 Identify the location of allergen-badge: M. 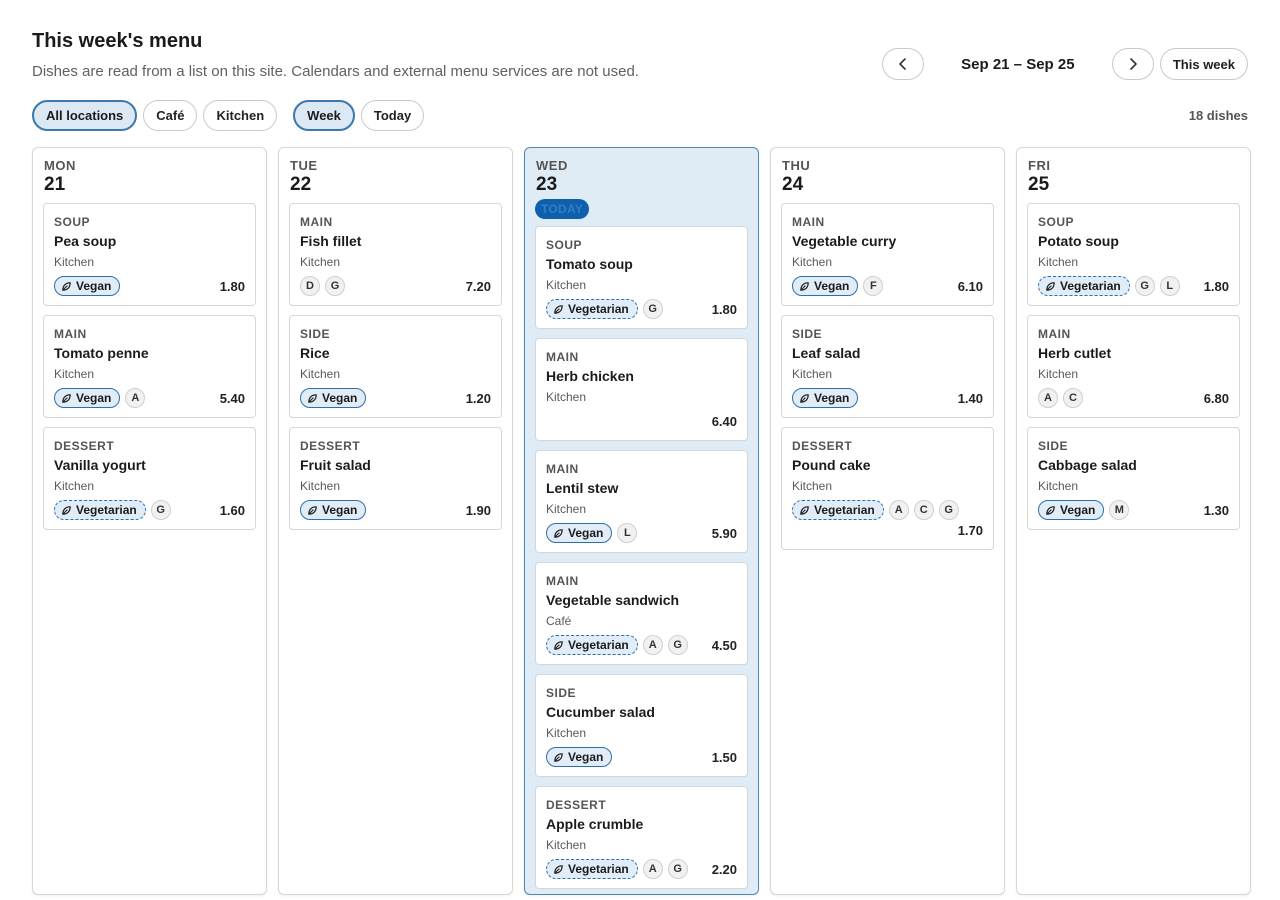
(1119, 510).